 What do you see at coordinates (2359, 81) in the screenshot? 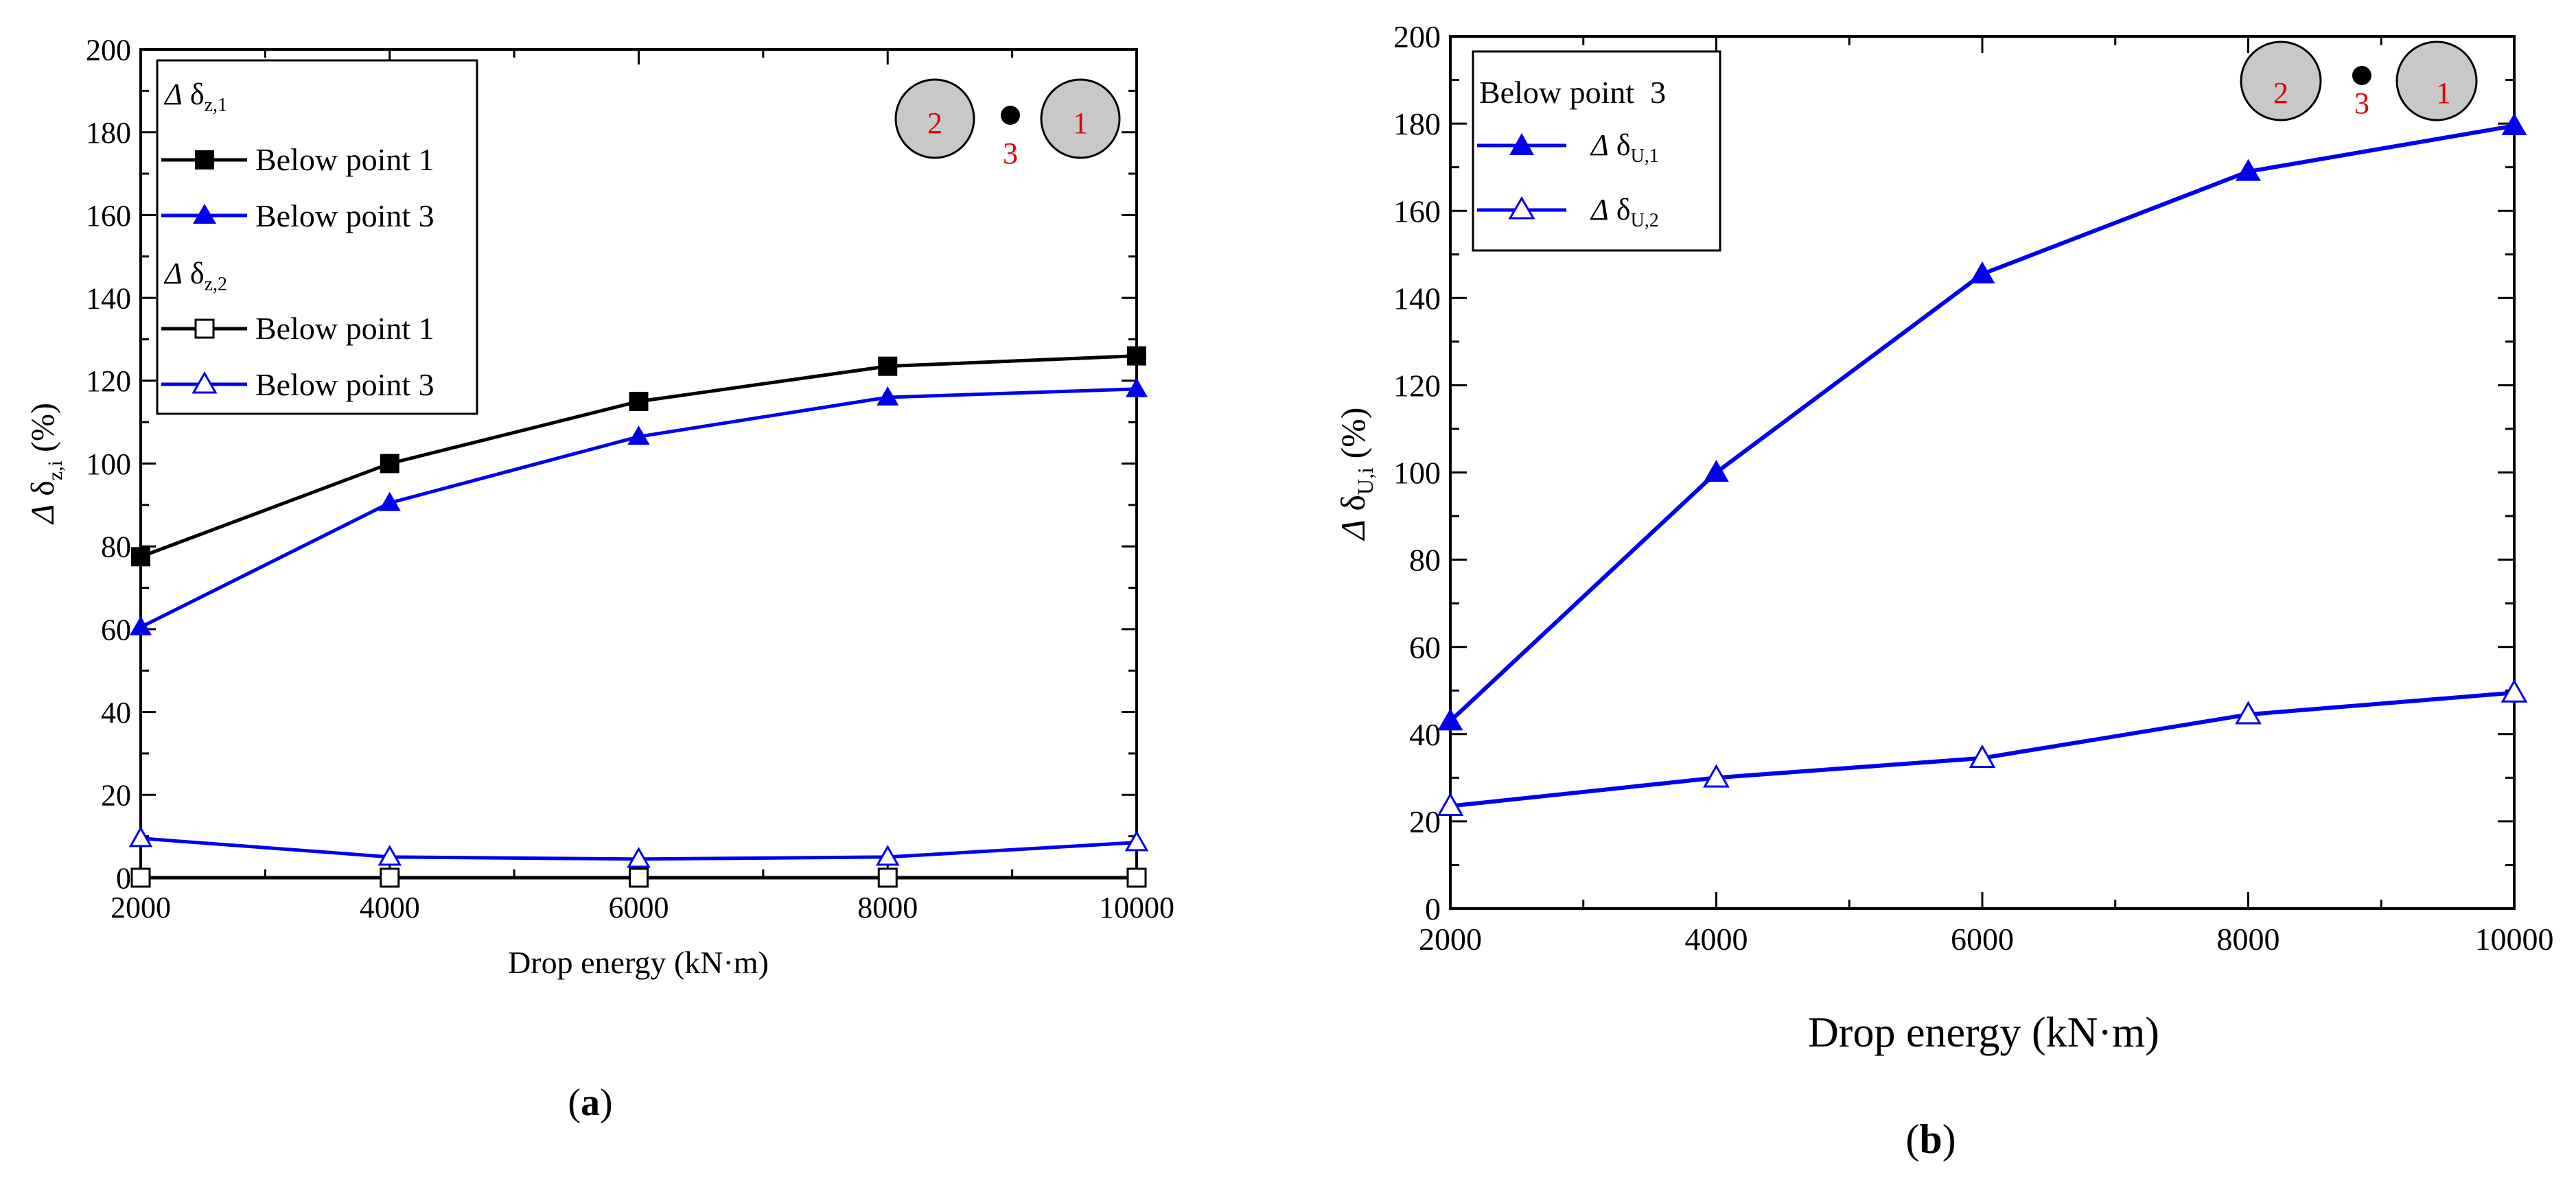
I see `inset-diagram-b: 2 3 1` at bounding box center [2359, 81].